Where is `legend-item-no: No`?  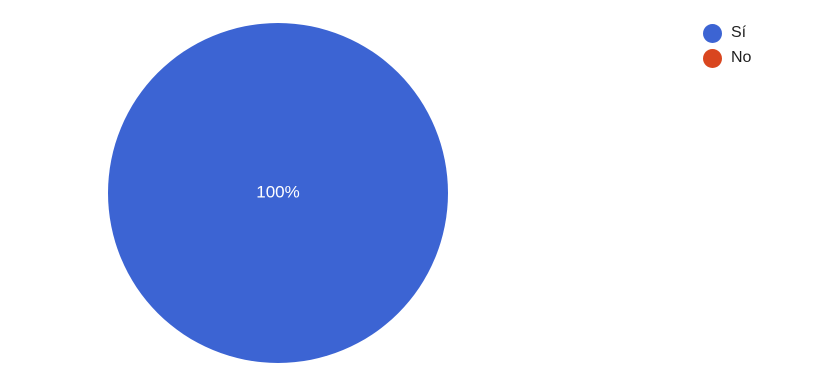 legend-item-no: No is located at coordinates (727, 58).